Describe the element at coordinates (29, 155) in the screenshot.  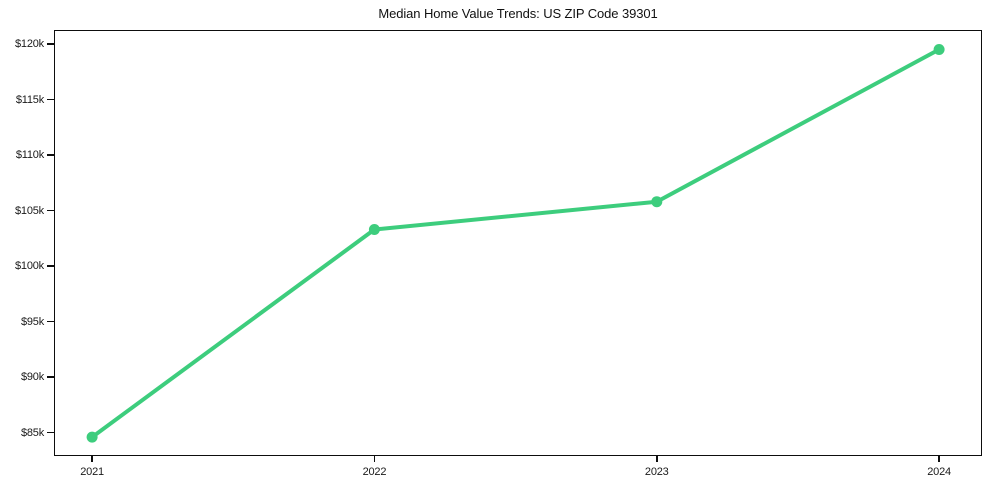
I see `y-tick-label: $110k` at that location.